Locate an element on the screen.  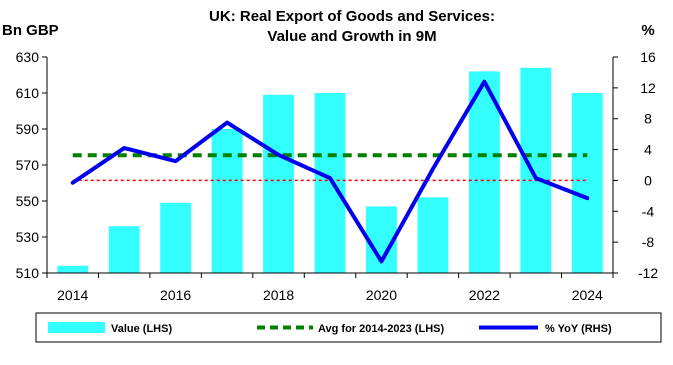
value-bar-2024 is located at coordinates (587, 183).